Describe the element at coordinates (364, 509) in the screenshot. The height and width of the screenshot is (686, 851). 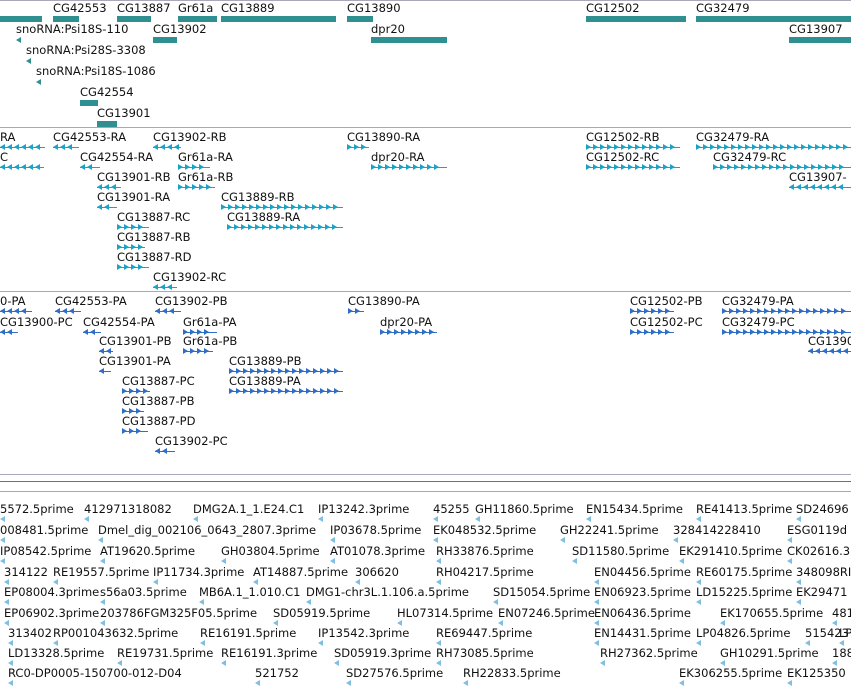
I see `est-label: IP13242.3prime` at that location.